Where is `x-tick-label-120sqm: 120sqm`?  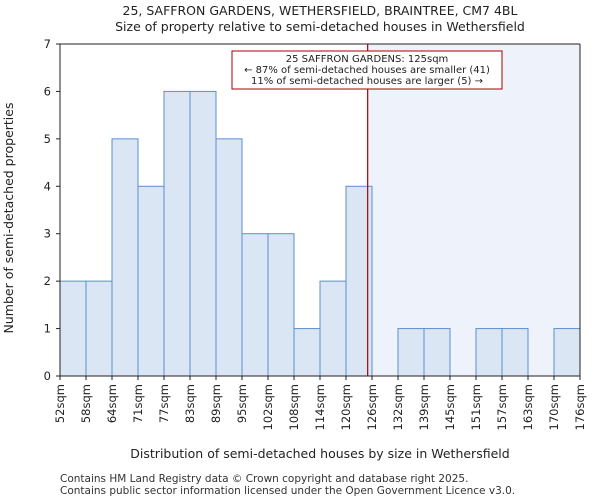
x-tick-label-120sqm: 120sqm is located at coordinates (346, 407).